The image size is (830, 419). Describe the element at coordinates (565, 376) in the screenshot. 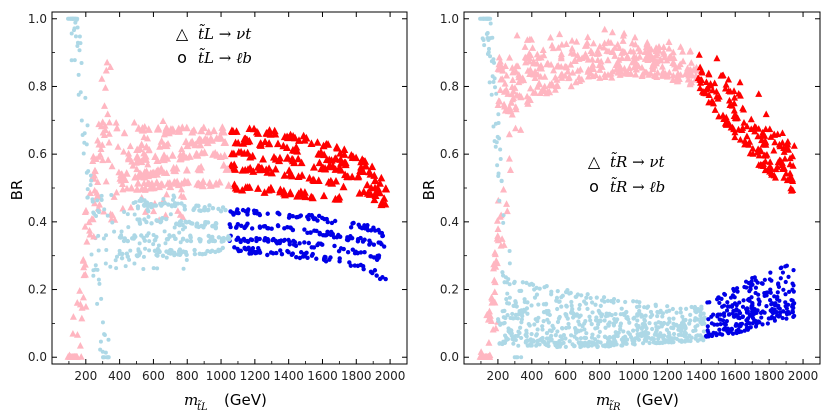

I see `x-tick-label: 600` at that location.